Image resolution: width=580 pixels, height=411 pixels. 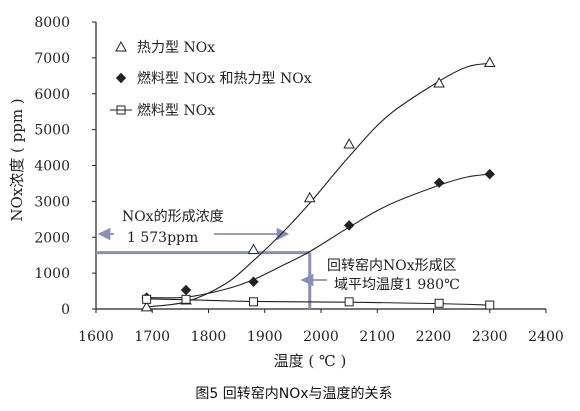 What do you see at coordinates (224, 78) in the screenshot?
I see `legend-label: 燃料型 NOx 和热力型 NOx` at bounding box center [224, 78].